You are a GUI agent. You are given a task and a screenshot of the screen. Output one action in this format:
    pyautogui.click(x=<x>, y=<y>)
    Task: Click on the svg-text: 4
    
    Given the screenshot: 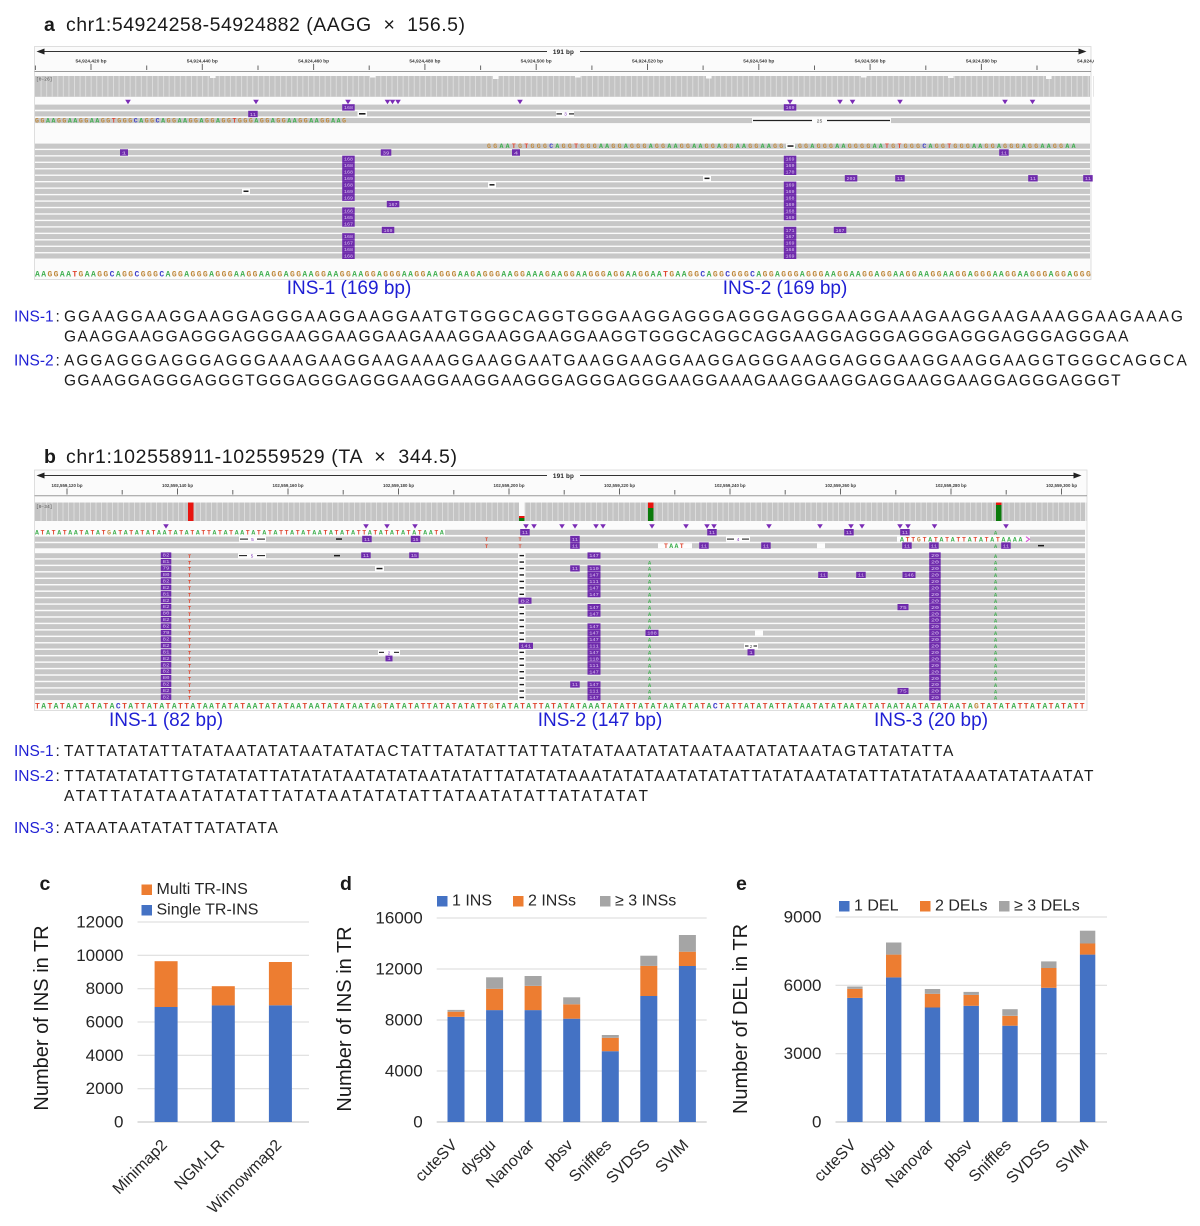 What is the action you would take?
    pyautogui.click(x=516, y=153)
    